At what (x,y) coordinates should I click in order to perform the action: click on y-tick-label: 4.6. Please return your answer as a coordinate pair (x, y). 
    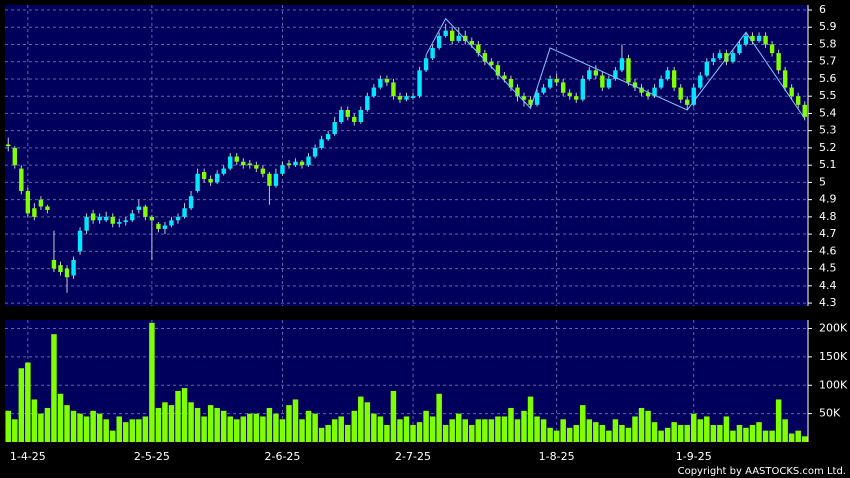
    Looking at the image, I should click on (828, 250).